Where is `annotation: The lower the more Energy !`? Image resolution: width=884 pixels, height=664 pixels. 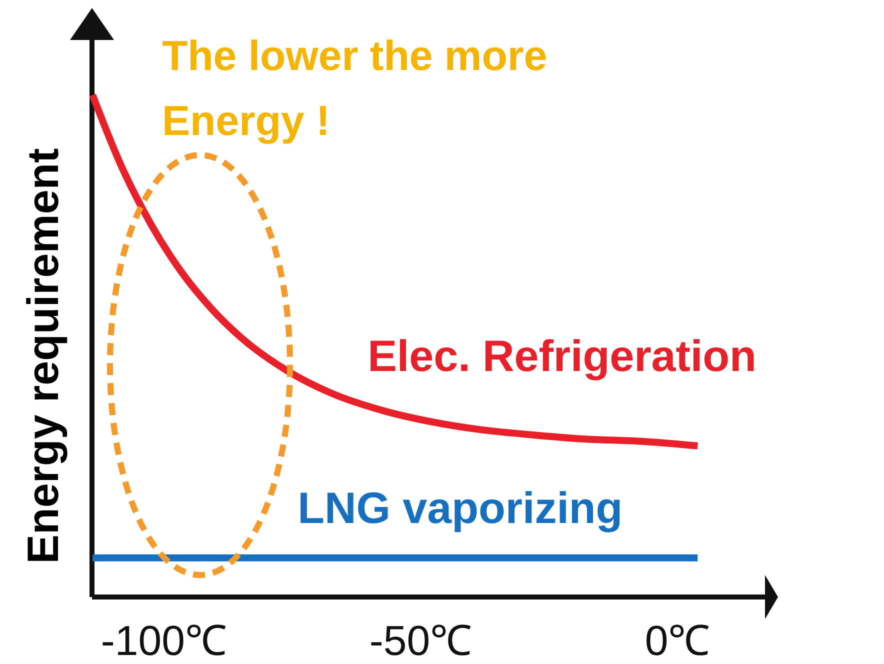
annotation: The lower the more Energy ! is located at coordinates (355, 88).